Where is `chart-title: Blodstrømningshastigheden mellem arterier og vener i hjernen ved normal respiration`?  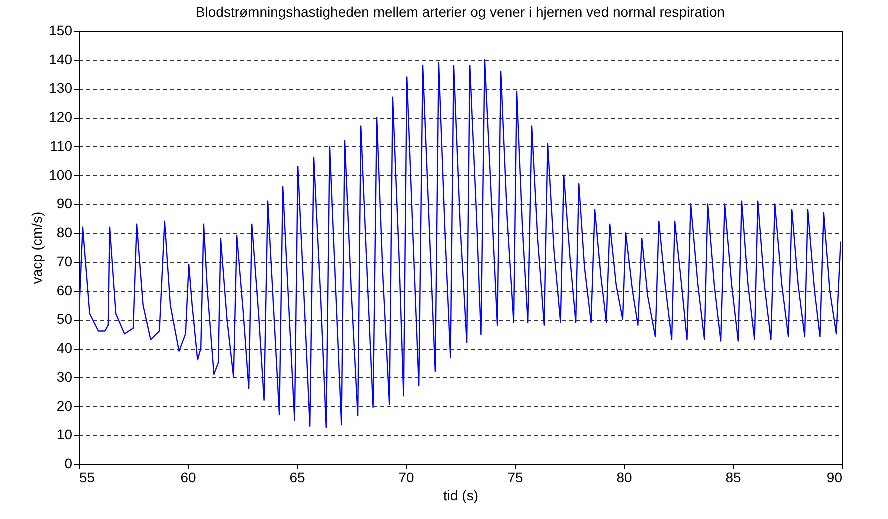 chart-title: Blodstrømningshastigheden mellem arterier og vener i hjernen ved normal respiration is located at coordinates (461, 12).